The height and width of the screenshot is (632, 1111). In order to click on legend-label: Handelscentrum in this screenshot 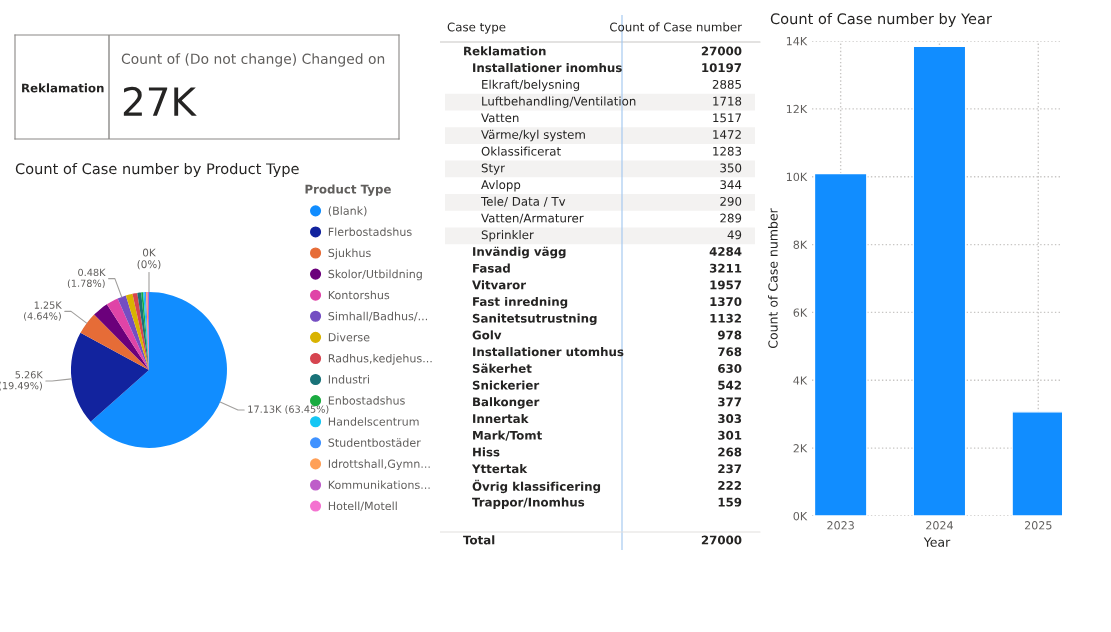, I will do `click(373, 421)`.